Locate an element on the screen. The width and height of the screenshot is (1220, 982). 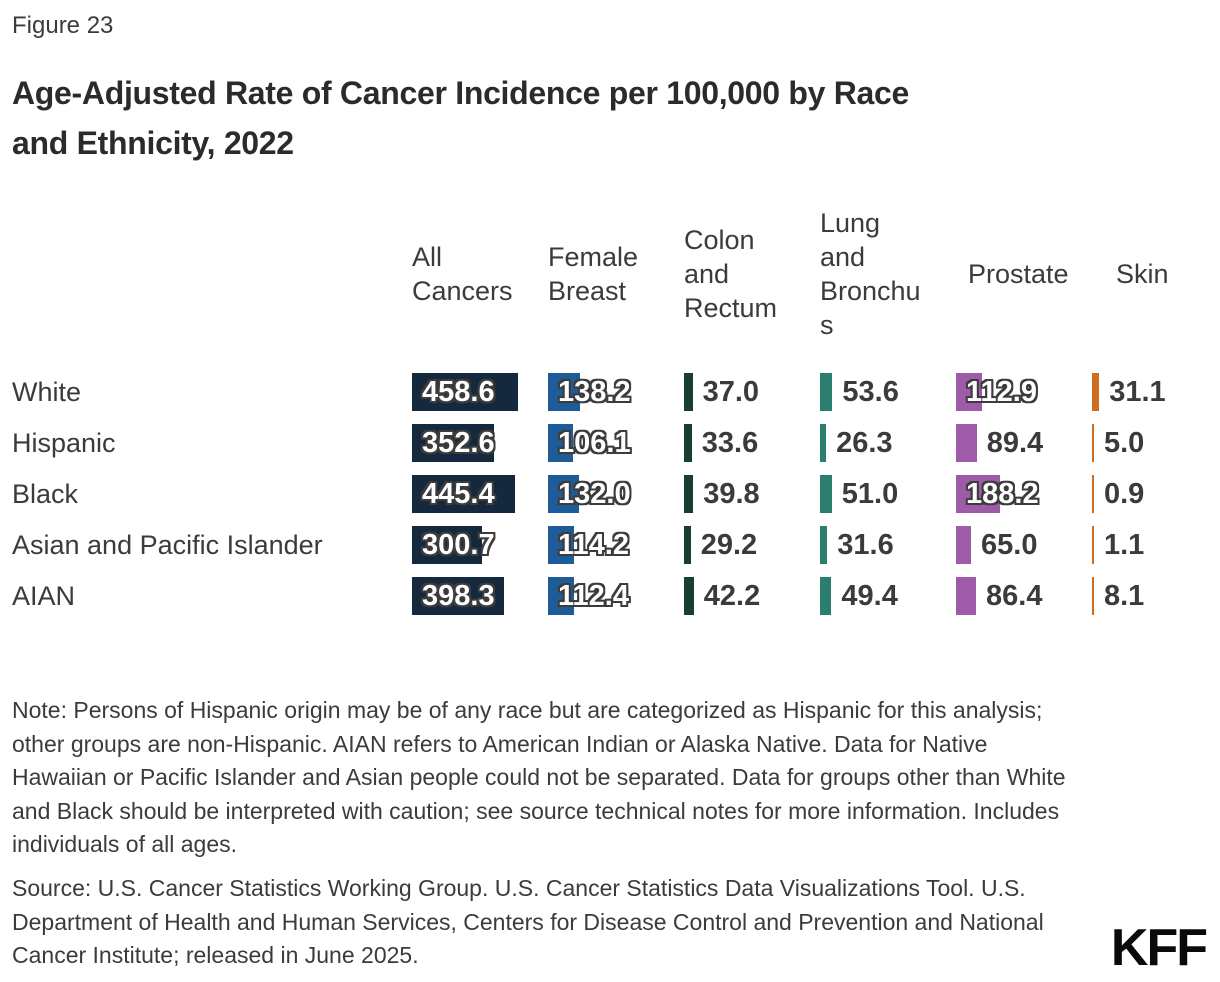
table-row: Hispanic 352.6 106.1 33.6 26.3 89.4 5.0 is located at coordinates (610, 443).